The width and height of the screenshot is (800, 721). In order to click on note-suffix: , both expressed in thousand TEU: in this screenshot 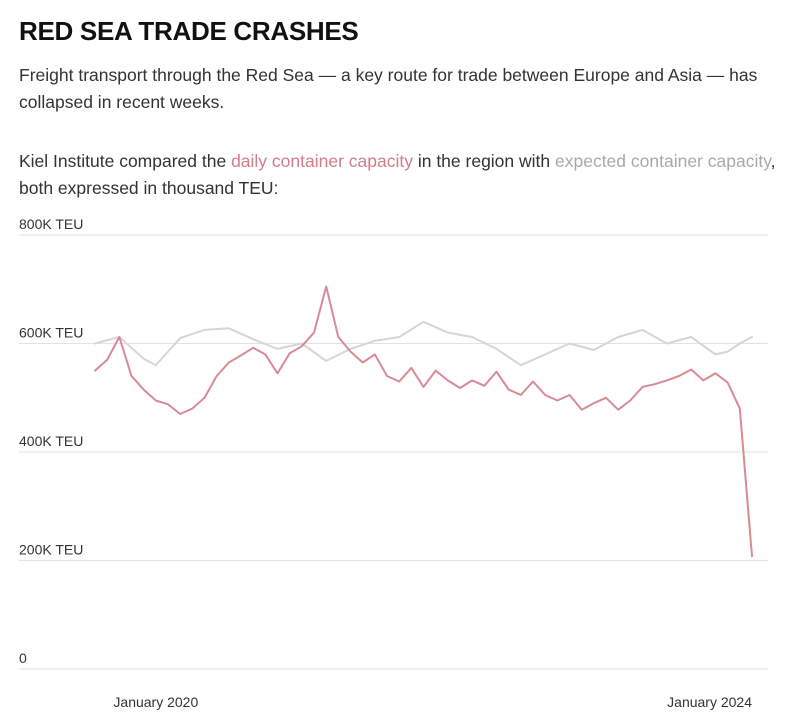, I will do `click(397, 174)`.